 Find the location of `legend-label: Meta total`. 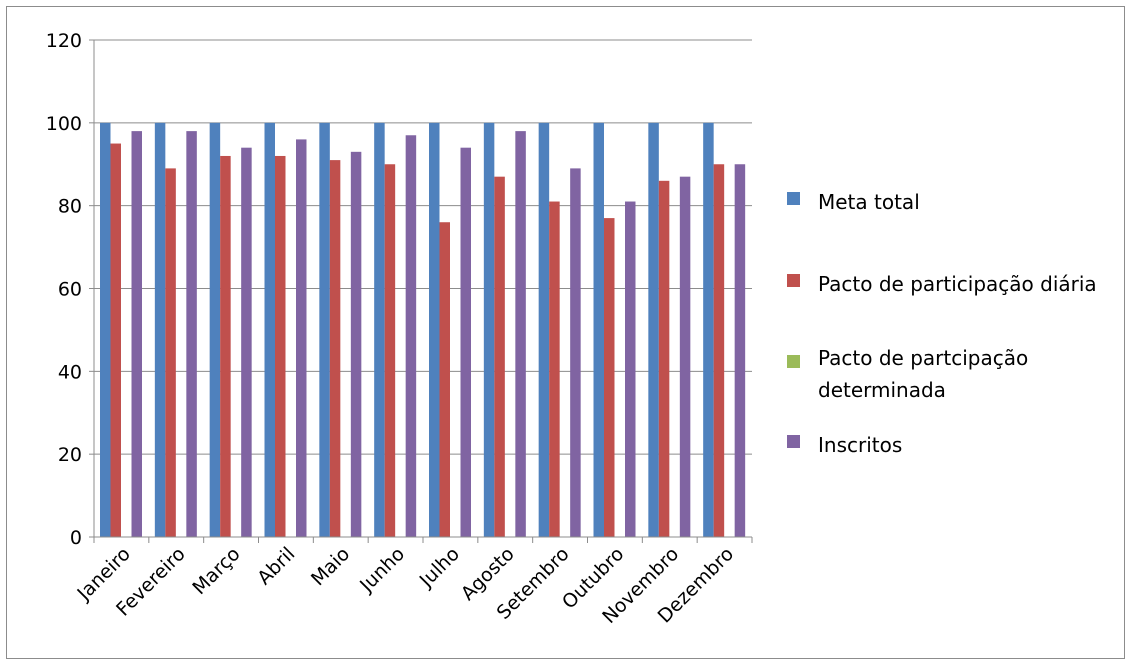

legend-label: Meta total is located at coordinates (869, 202).